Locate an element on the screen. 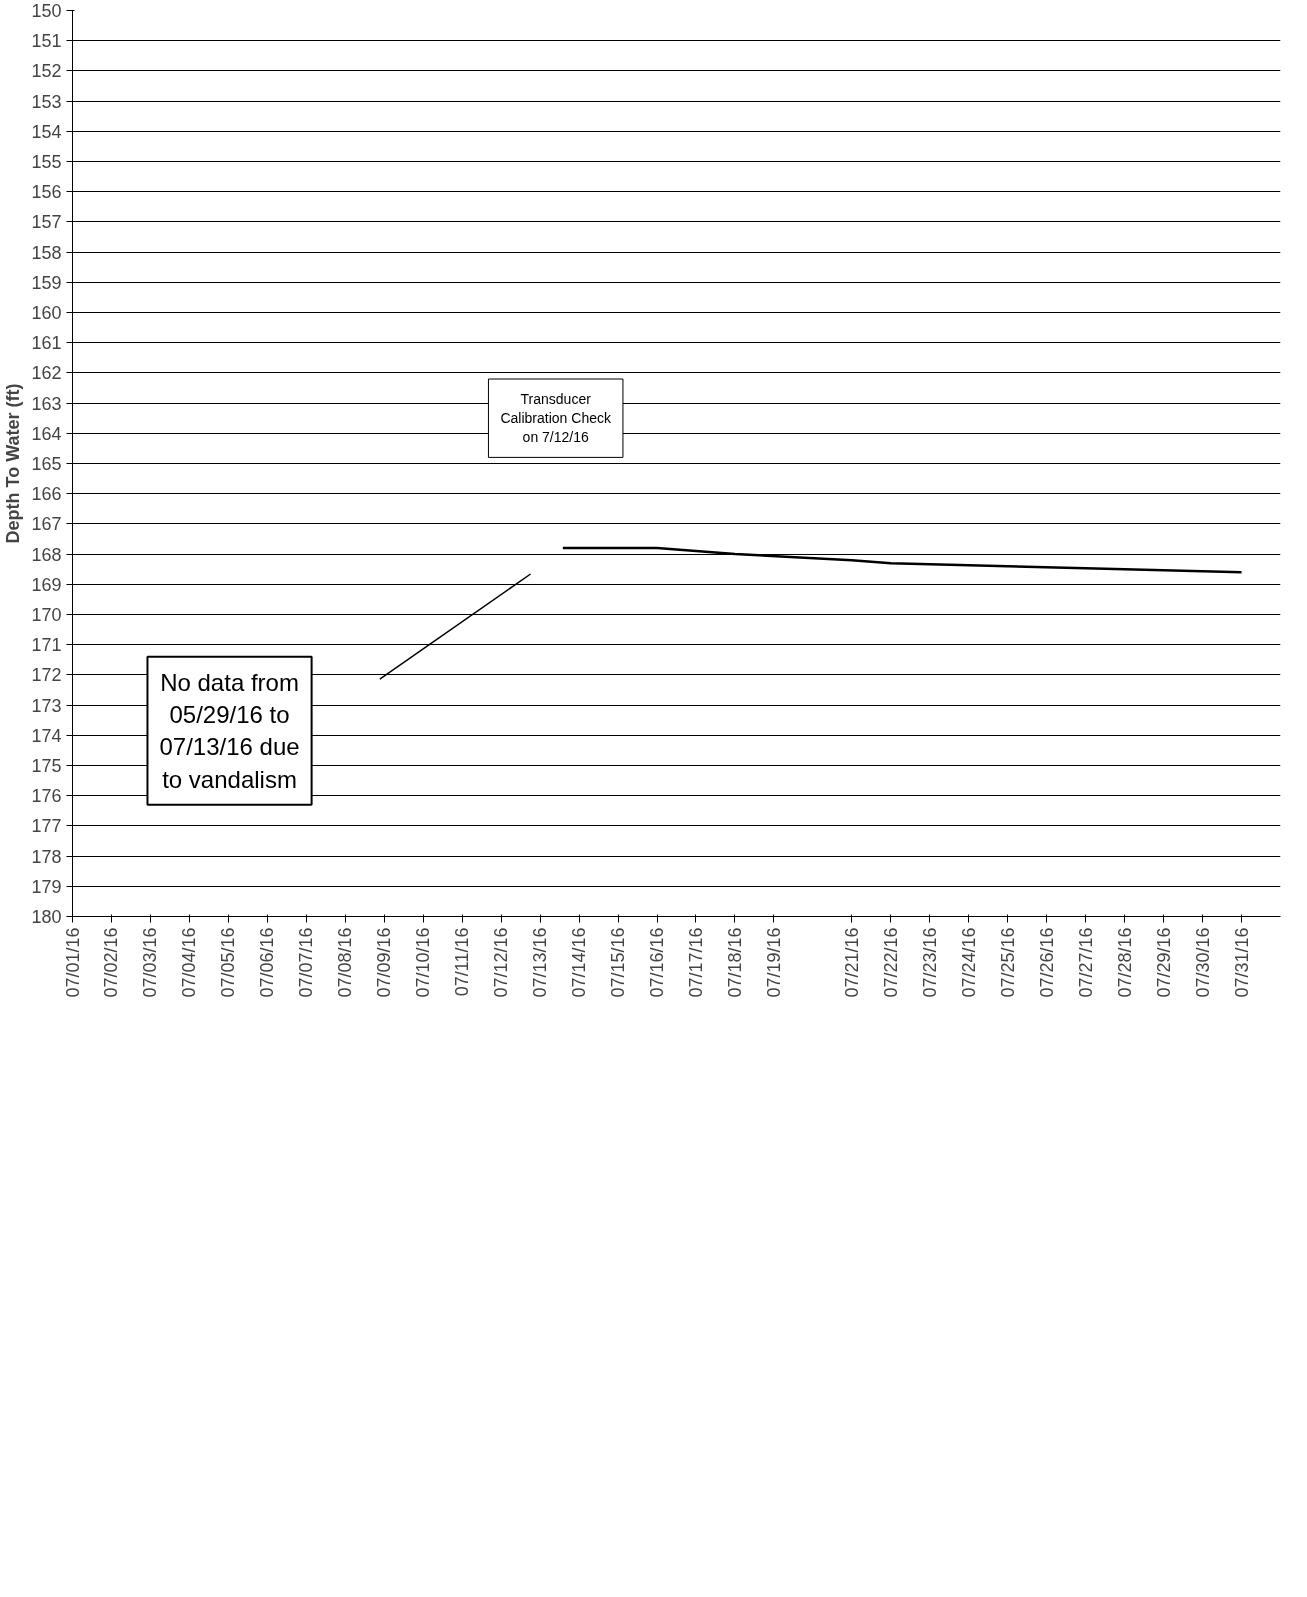 This screenshot has height=1597, width=1307. y-tick-label: 152 is located at coordinates (46, 71).